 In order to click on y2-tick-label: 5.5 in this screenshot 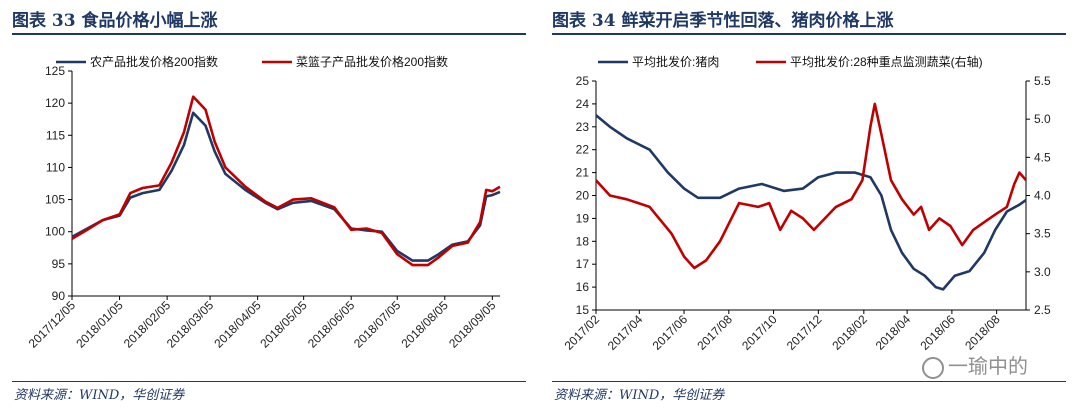, I will do `click(1042, 81)`.